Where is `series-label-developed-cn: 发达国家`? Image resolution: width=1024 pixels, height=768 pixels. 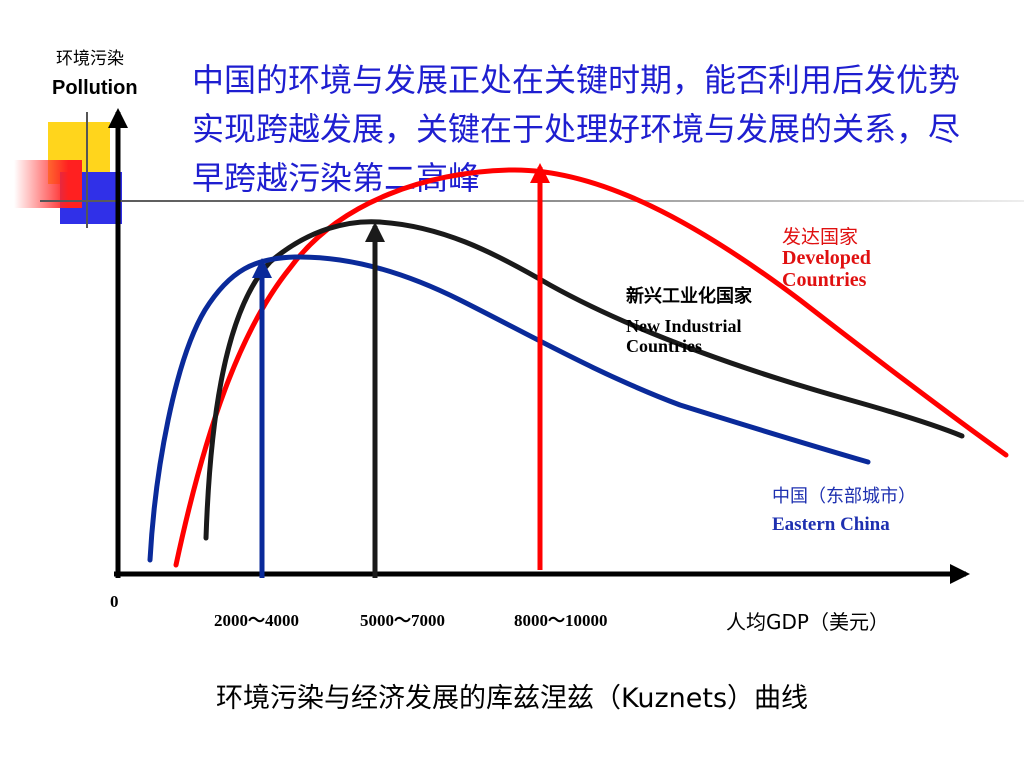 series-label-developed-cn: 发达国家 is located at coordinates (820, 237).